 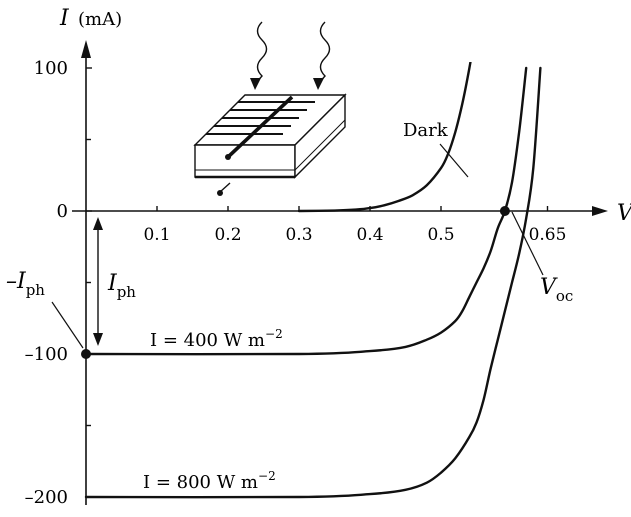 What do you see at coordinates (98, 281) in the screenshot?
I see `iph-arrow` at bounding box center [98, 281].